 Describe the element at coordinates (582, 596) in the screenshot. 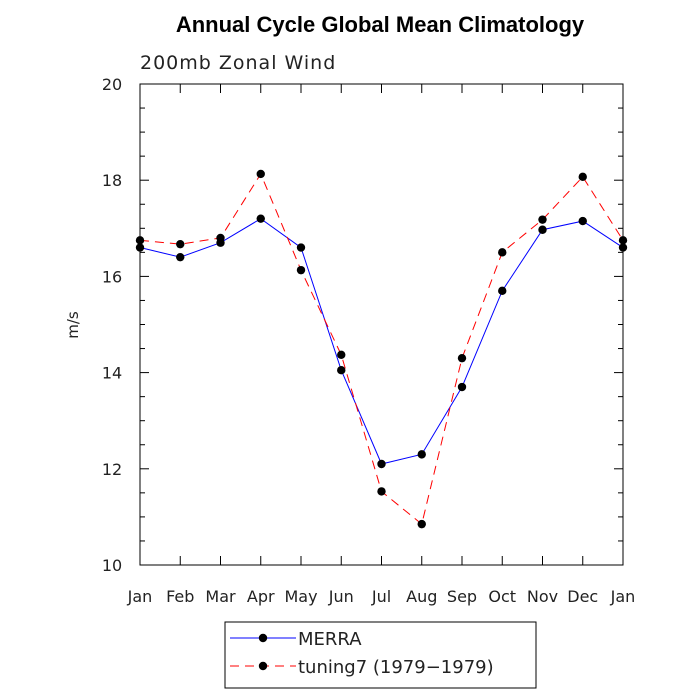

I see `x-tick-label: Dec` at that location.